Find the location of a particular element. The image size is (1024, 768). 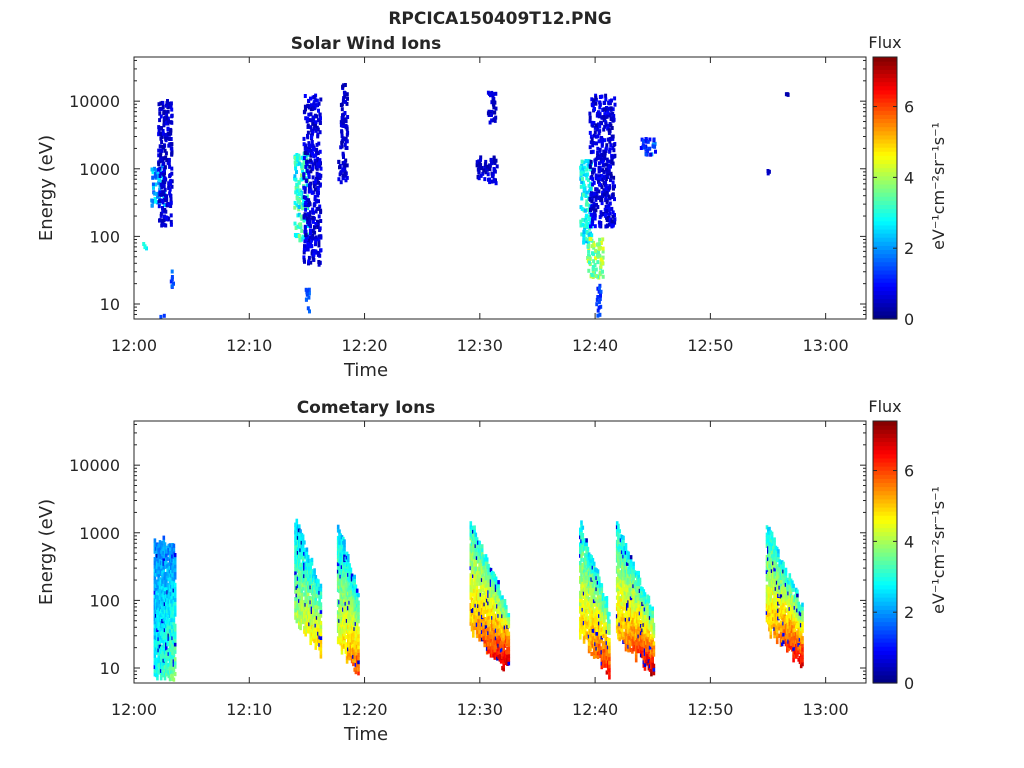

figure-title: RPCICA150409T12.PNG is located at coordinates (499, 19).